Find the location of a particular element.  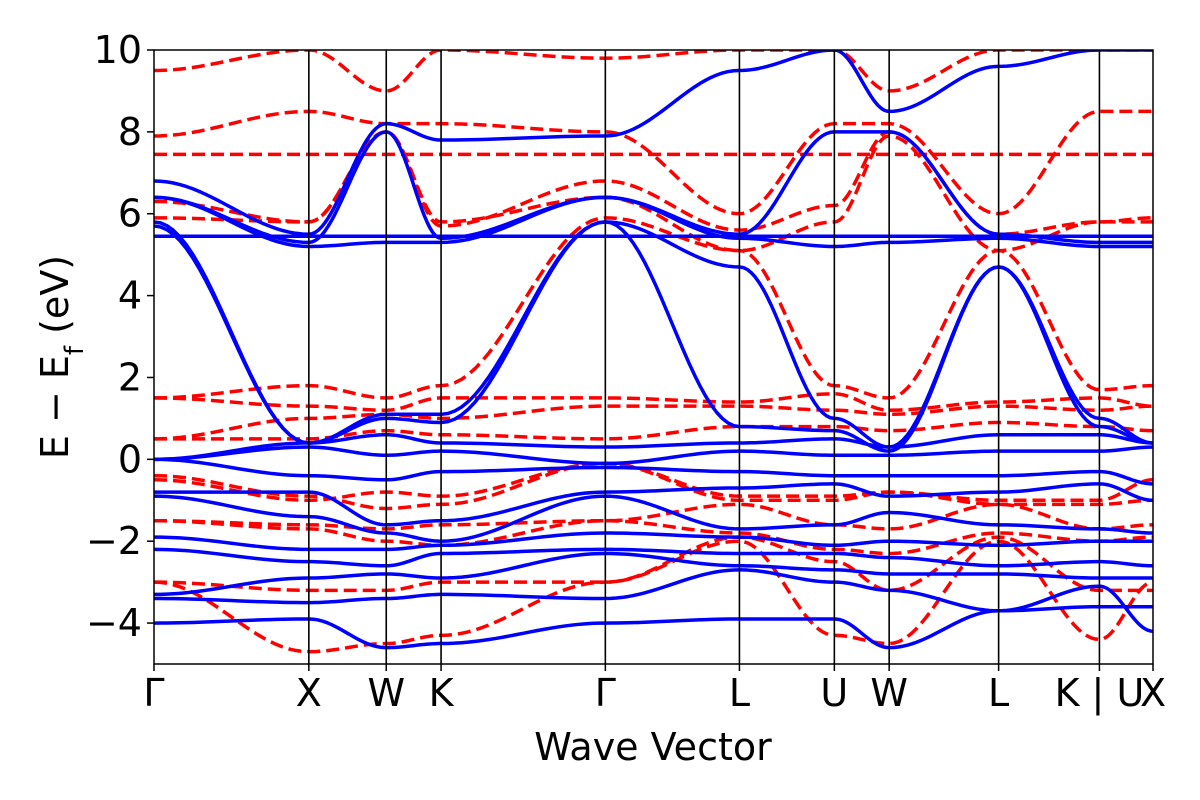

y-axis-label: E − Ef (eV) is located at coordinates (61, 357).